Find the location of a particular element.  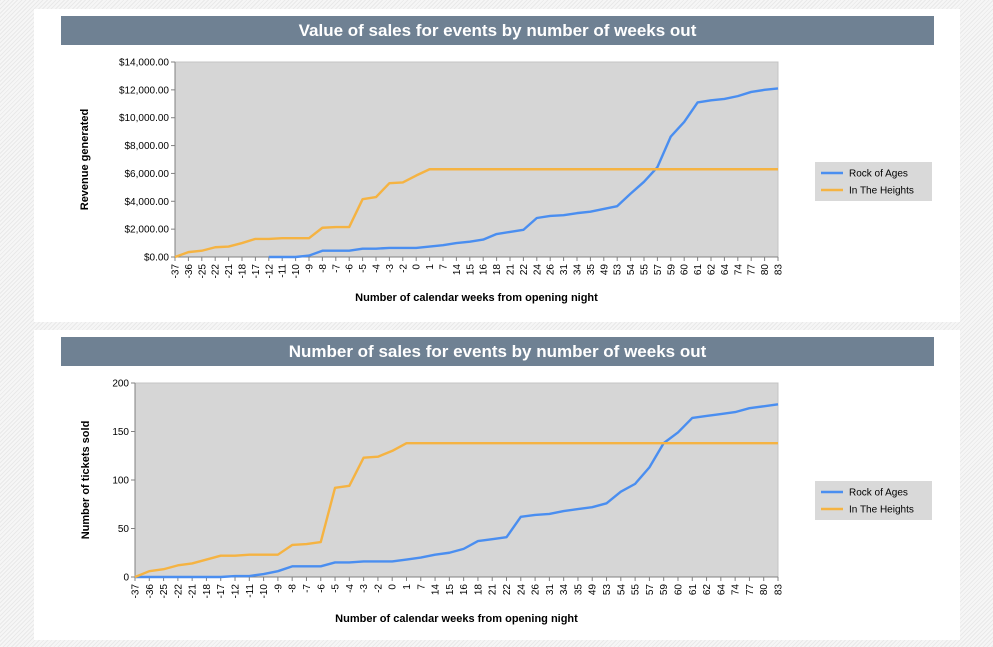

y-tick-label: $12,000.00 is located at coordinates (144, 90).